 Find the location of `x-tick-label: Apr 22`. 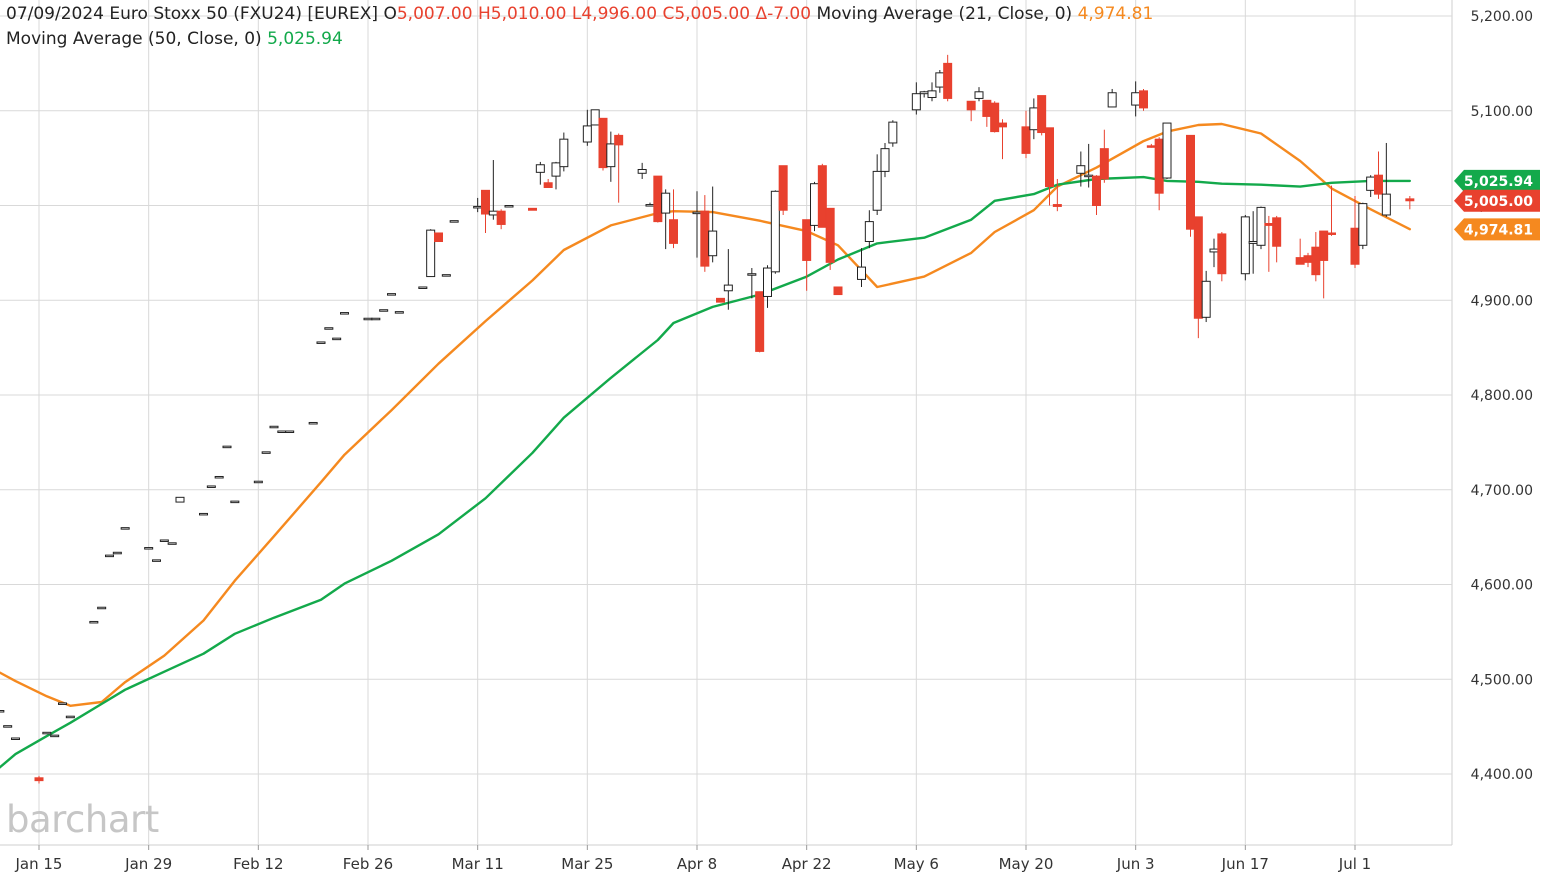

x-tick-label: Apr 22 is located at coordinates (807, 864).